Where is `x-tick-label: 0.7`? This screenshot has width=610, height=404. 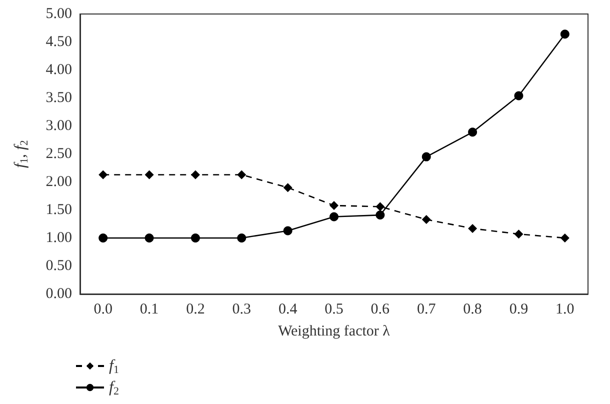 x-tick-label: 0.7 is located at coordinates (426, 310).